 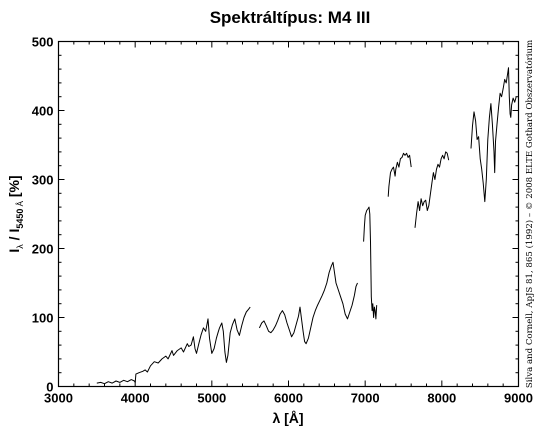 I want to click on y-tick-label: 200, so click(x=43, y=249).